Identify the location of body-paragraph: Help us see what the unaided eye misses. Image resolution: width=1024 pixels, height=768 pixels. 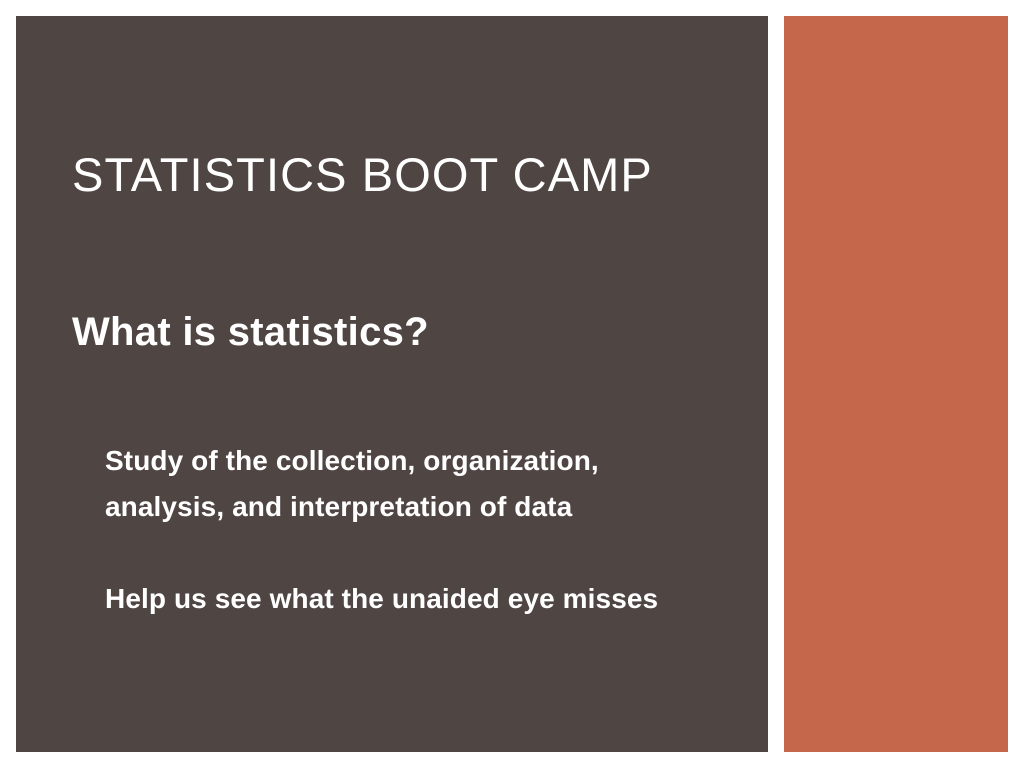
(382, 598).